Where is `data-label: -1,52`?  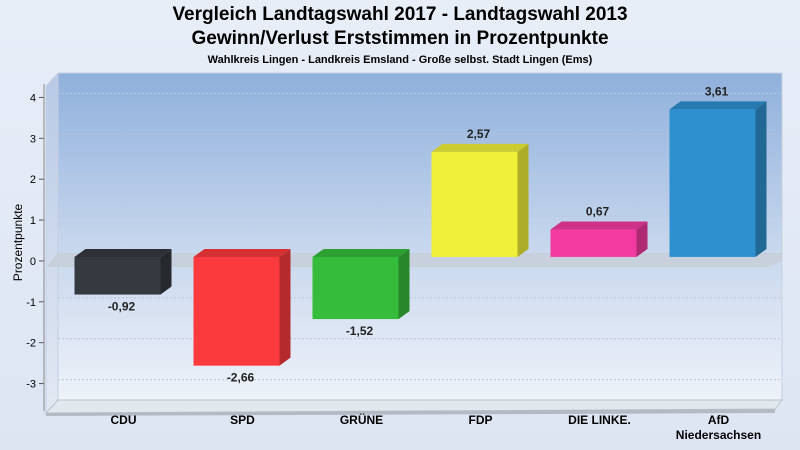 data-label: -1,52 is located at coordinates (360, 331).